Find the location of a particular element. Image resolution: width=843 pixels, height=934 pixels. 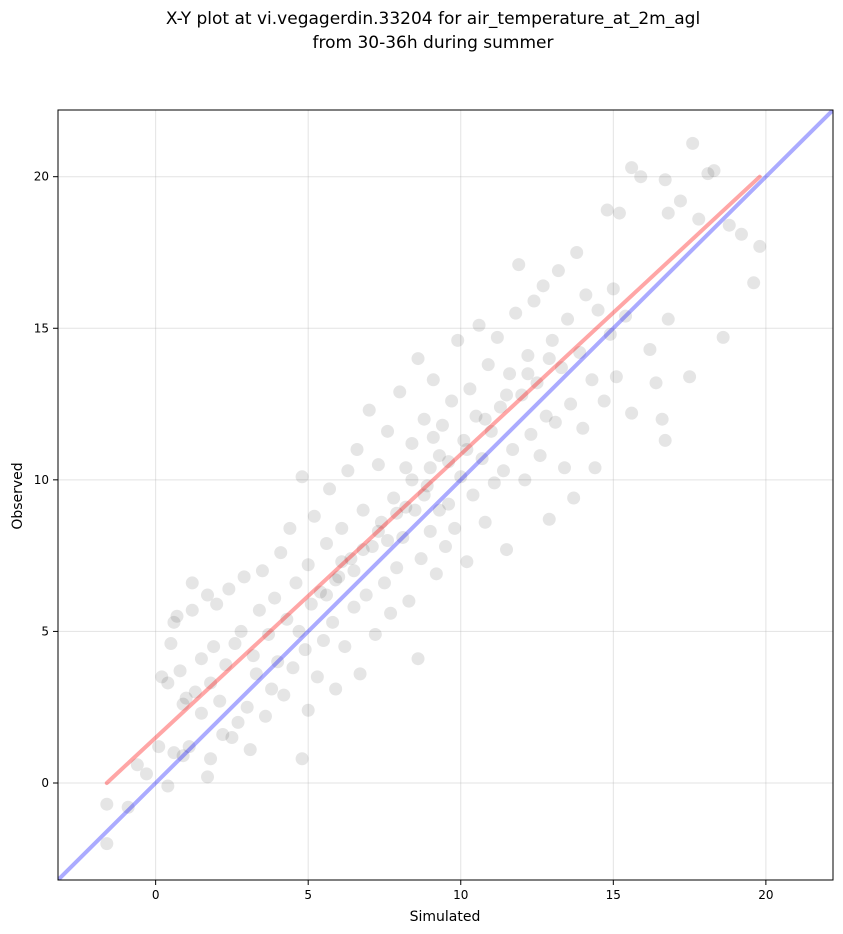

x-tick-label: 10 is located at coordinates (460, 895).